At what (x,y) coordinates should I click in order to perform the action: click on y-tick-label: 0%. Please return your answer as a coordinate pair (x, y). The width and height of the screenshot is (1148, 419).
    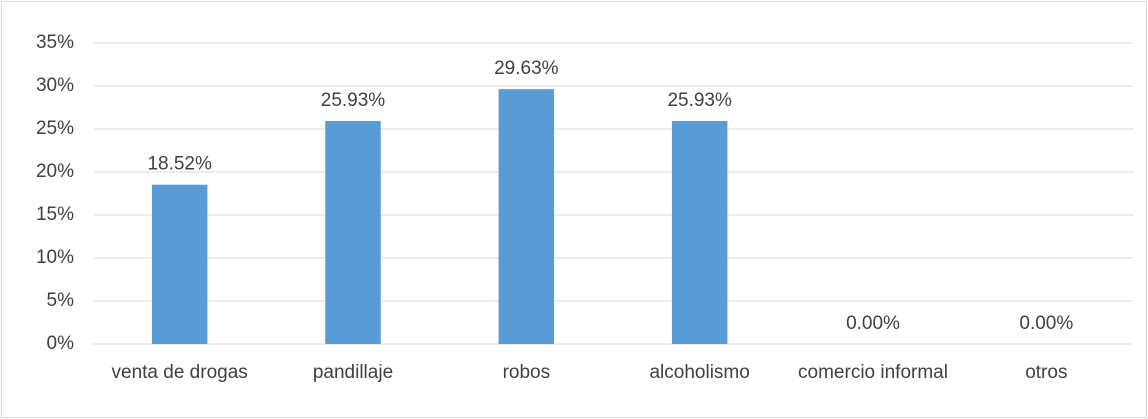
    Looking at the image, I should click on (61, 343).